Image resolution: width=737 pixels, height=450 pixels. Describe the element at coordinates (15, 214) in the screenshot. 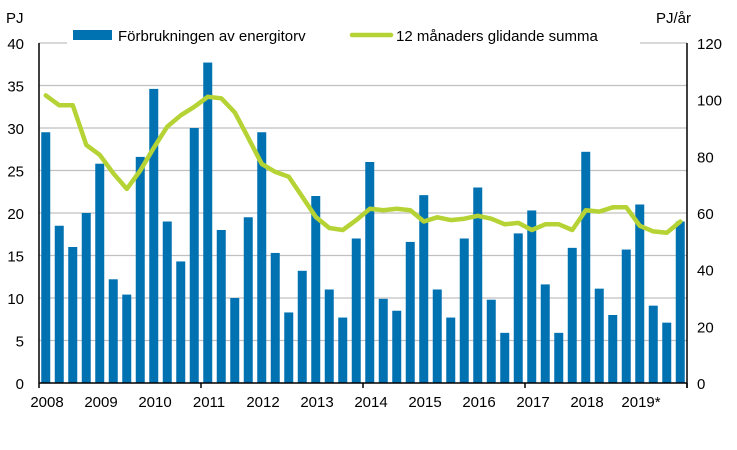

I see `left-tick-label: 20` at that location.